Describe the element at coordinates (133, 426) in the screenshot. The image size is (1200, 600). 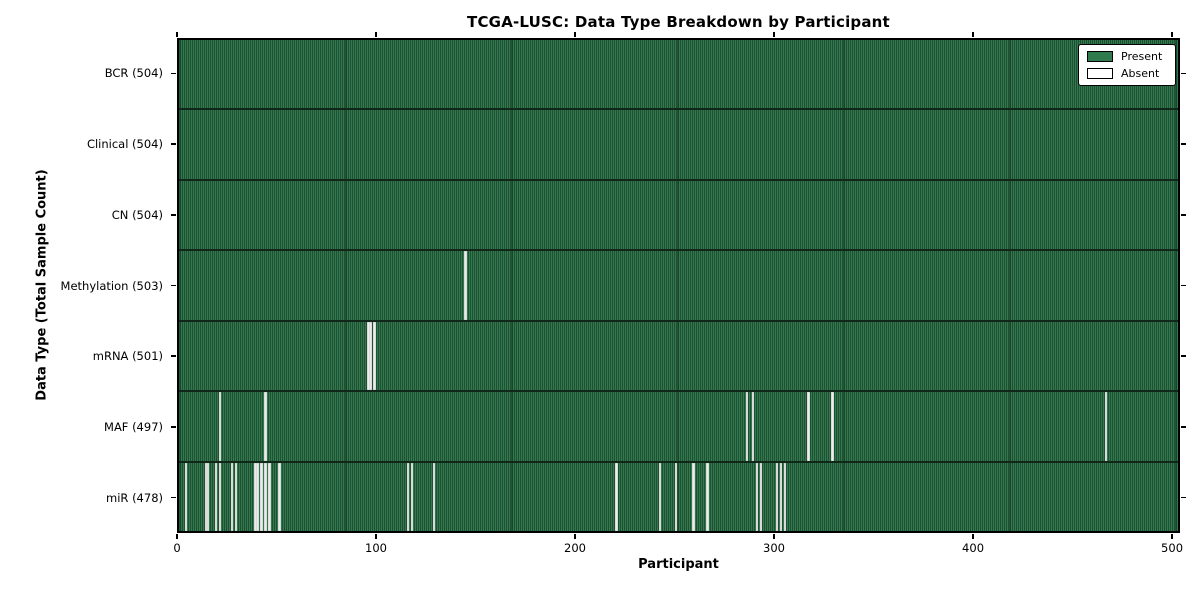
I see `y-tick-label: MAF (497)` at that location.